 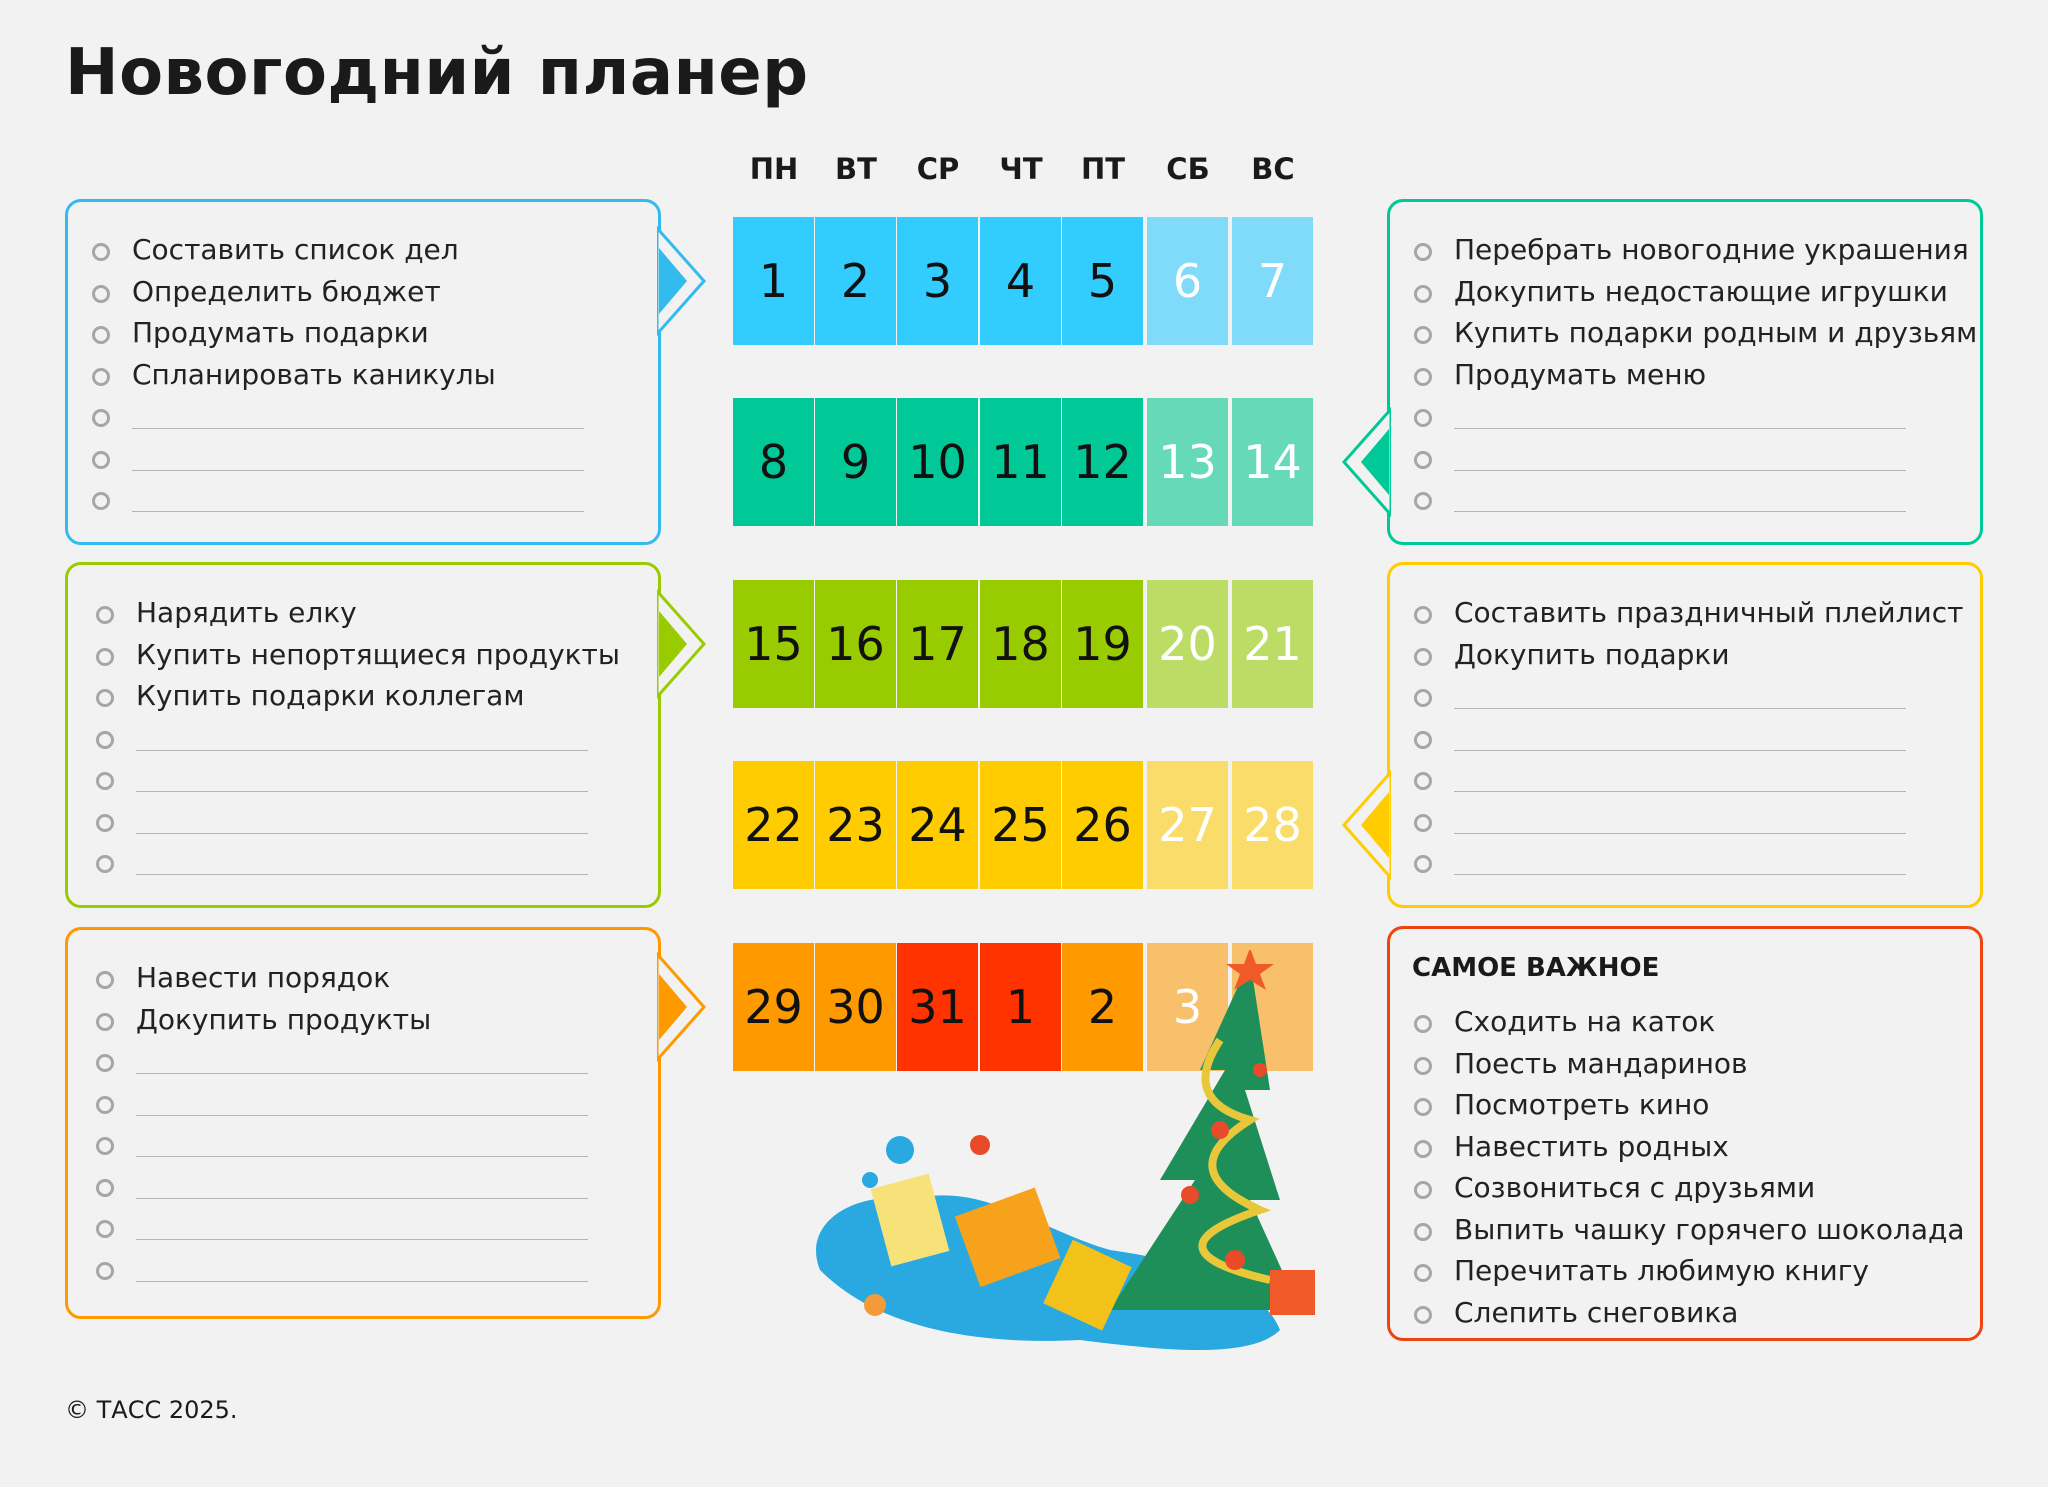 What do you see at coordinates (937, 281) in the screenshot?
I see `calendar-day: 3` at bounding box center [937, 281].